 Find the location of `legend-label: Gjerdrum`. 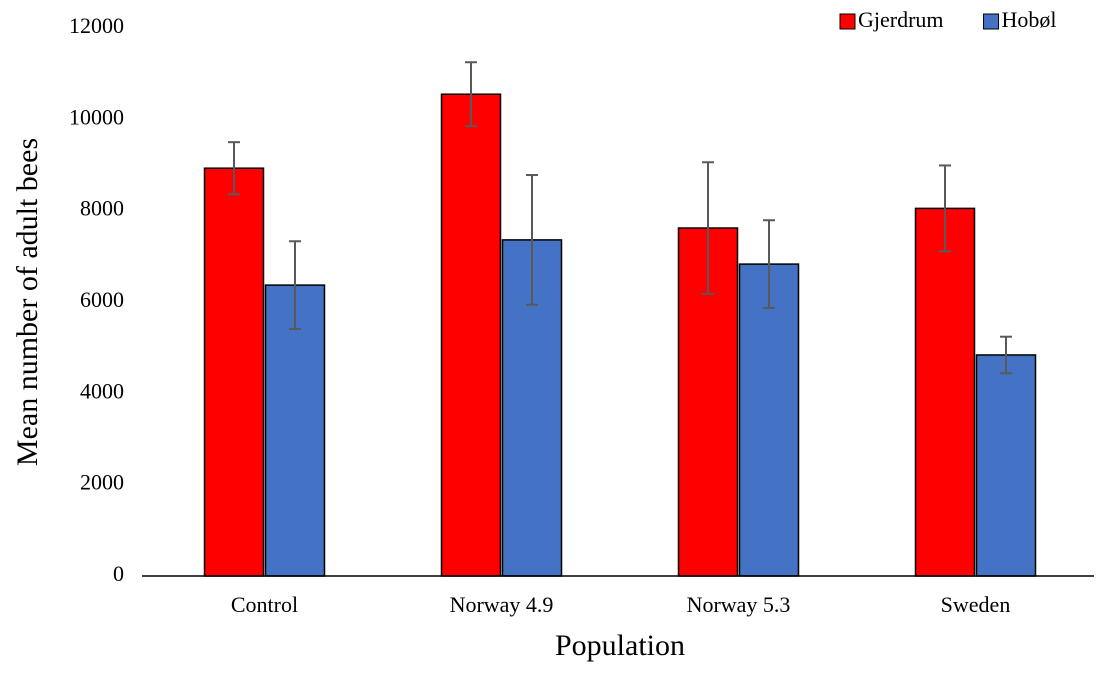

legend-label: Gjerdrum is located at coordinates (901, 19).